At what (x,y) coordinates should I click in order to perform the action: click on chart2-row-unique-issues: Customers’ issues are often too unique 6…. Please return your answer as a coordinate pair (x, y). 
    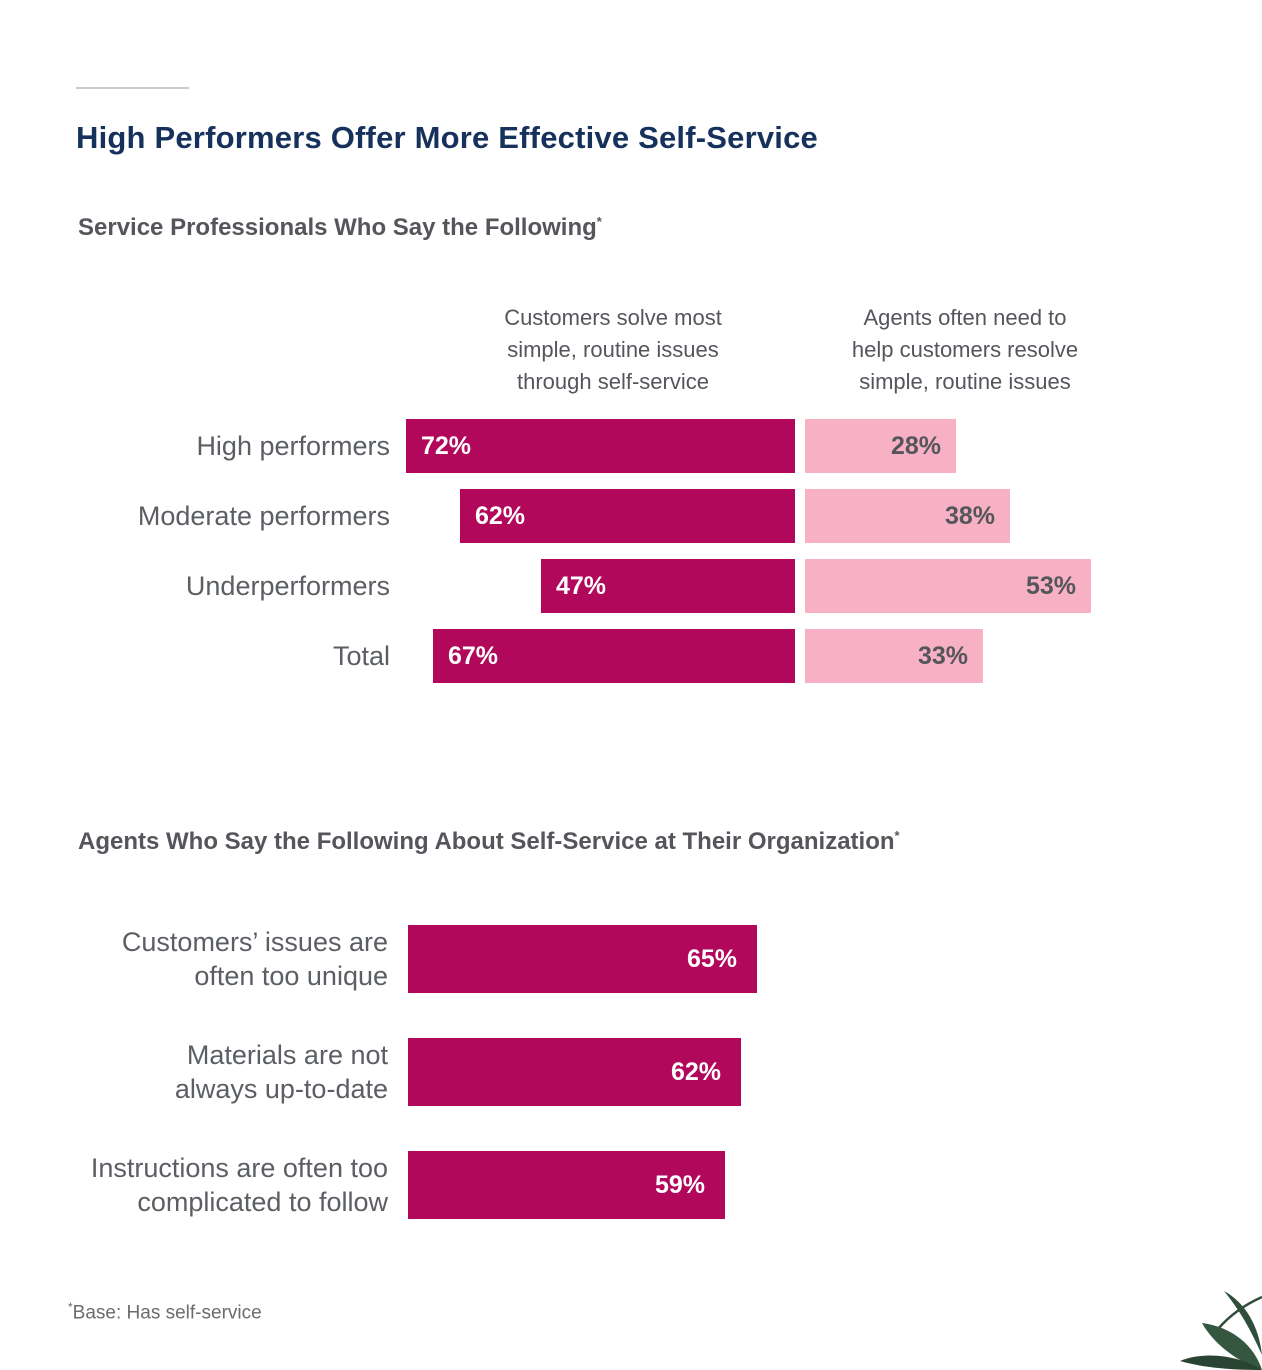
    Looking at the image, I should click on (631, 959).